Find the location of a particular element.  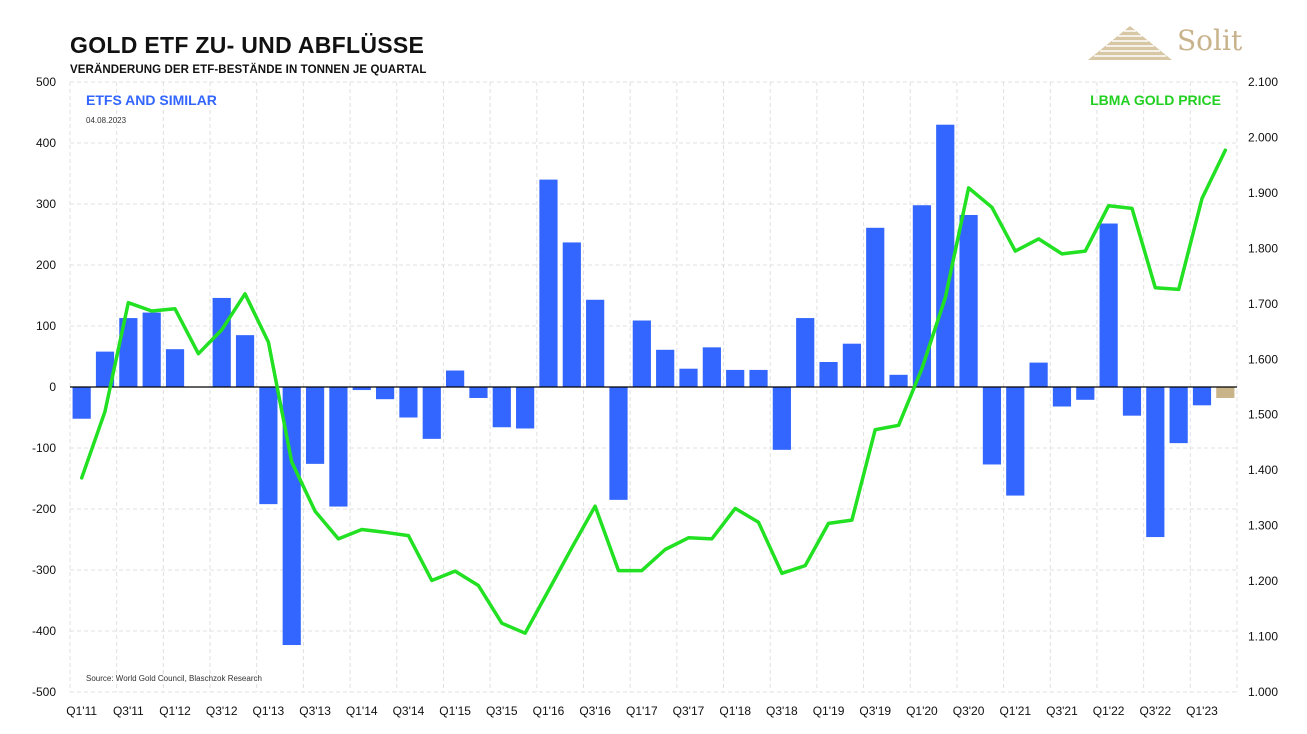

x-tick-label: Q1'15 is located at coordinates (455, 711).